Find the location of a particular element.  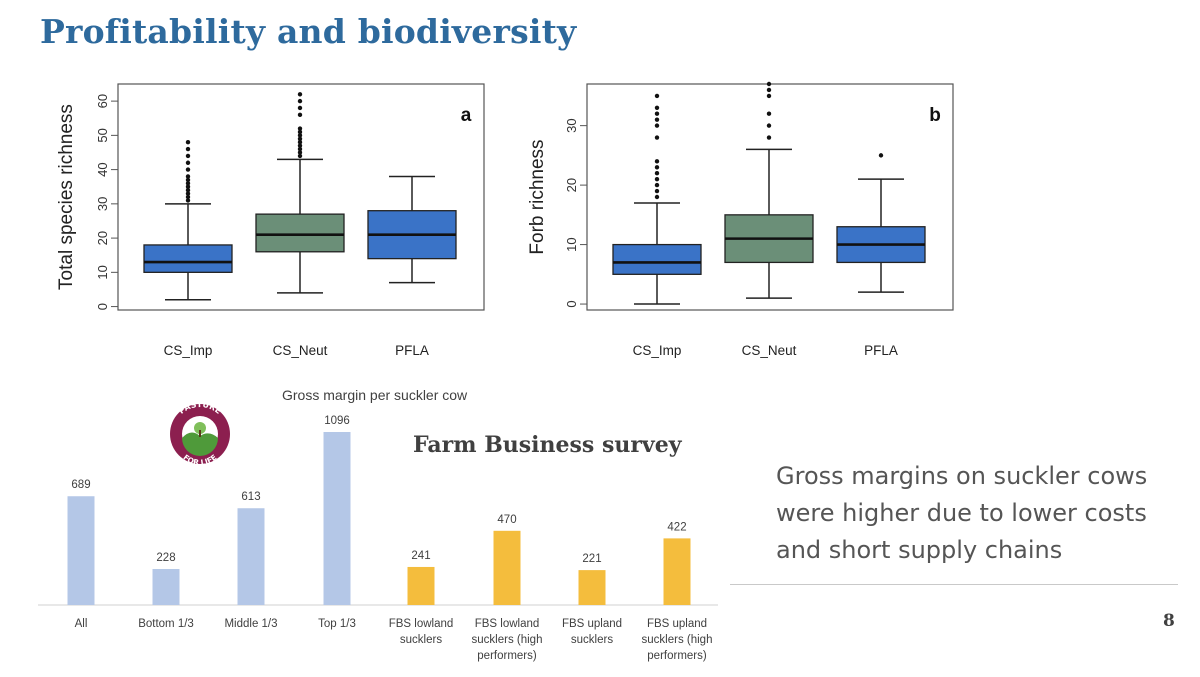

y-tick-label: 60 is located at coordinates (102, 101).